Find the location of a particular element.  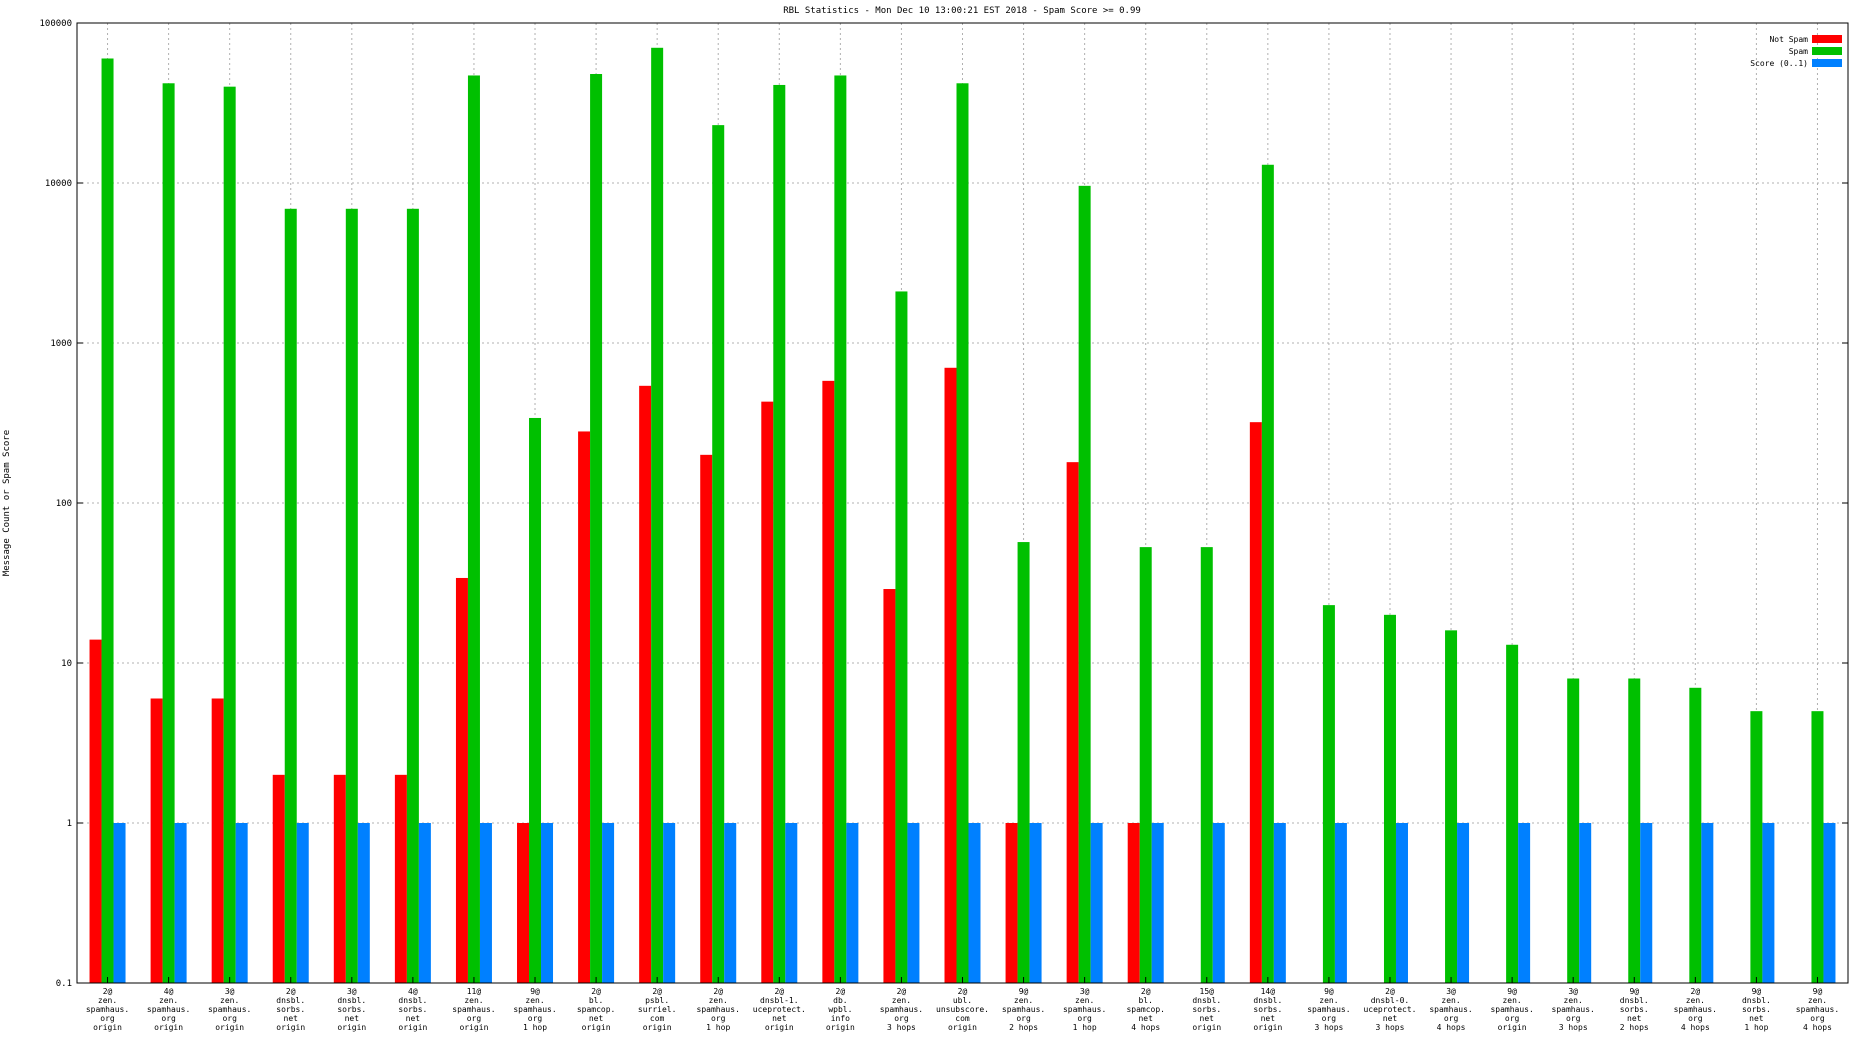

x-tick-label: 2@ dnsbl-0. uceprotect. net 3 hops is located at coordinates (1389, 1009).